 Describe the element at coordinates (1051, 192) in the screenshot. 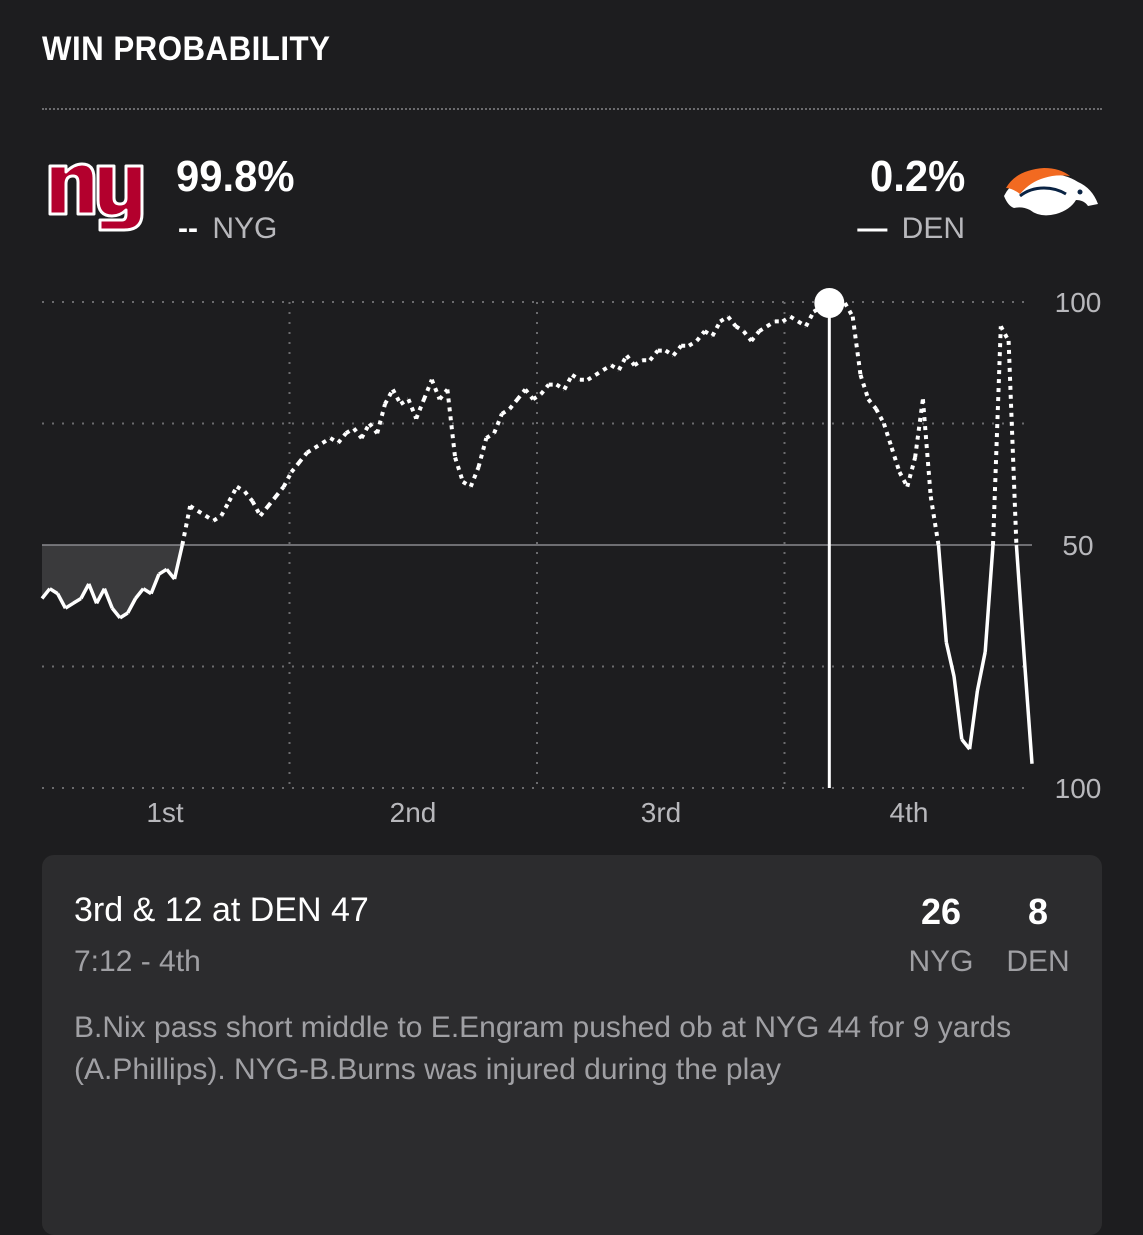

I see `broncos-logo-icon` at that location.